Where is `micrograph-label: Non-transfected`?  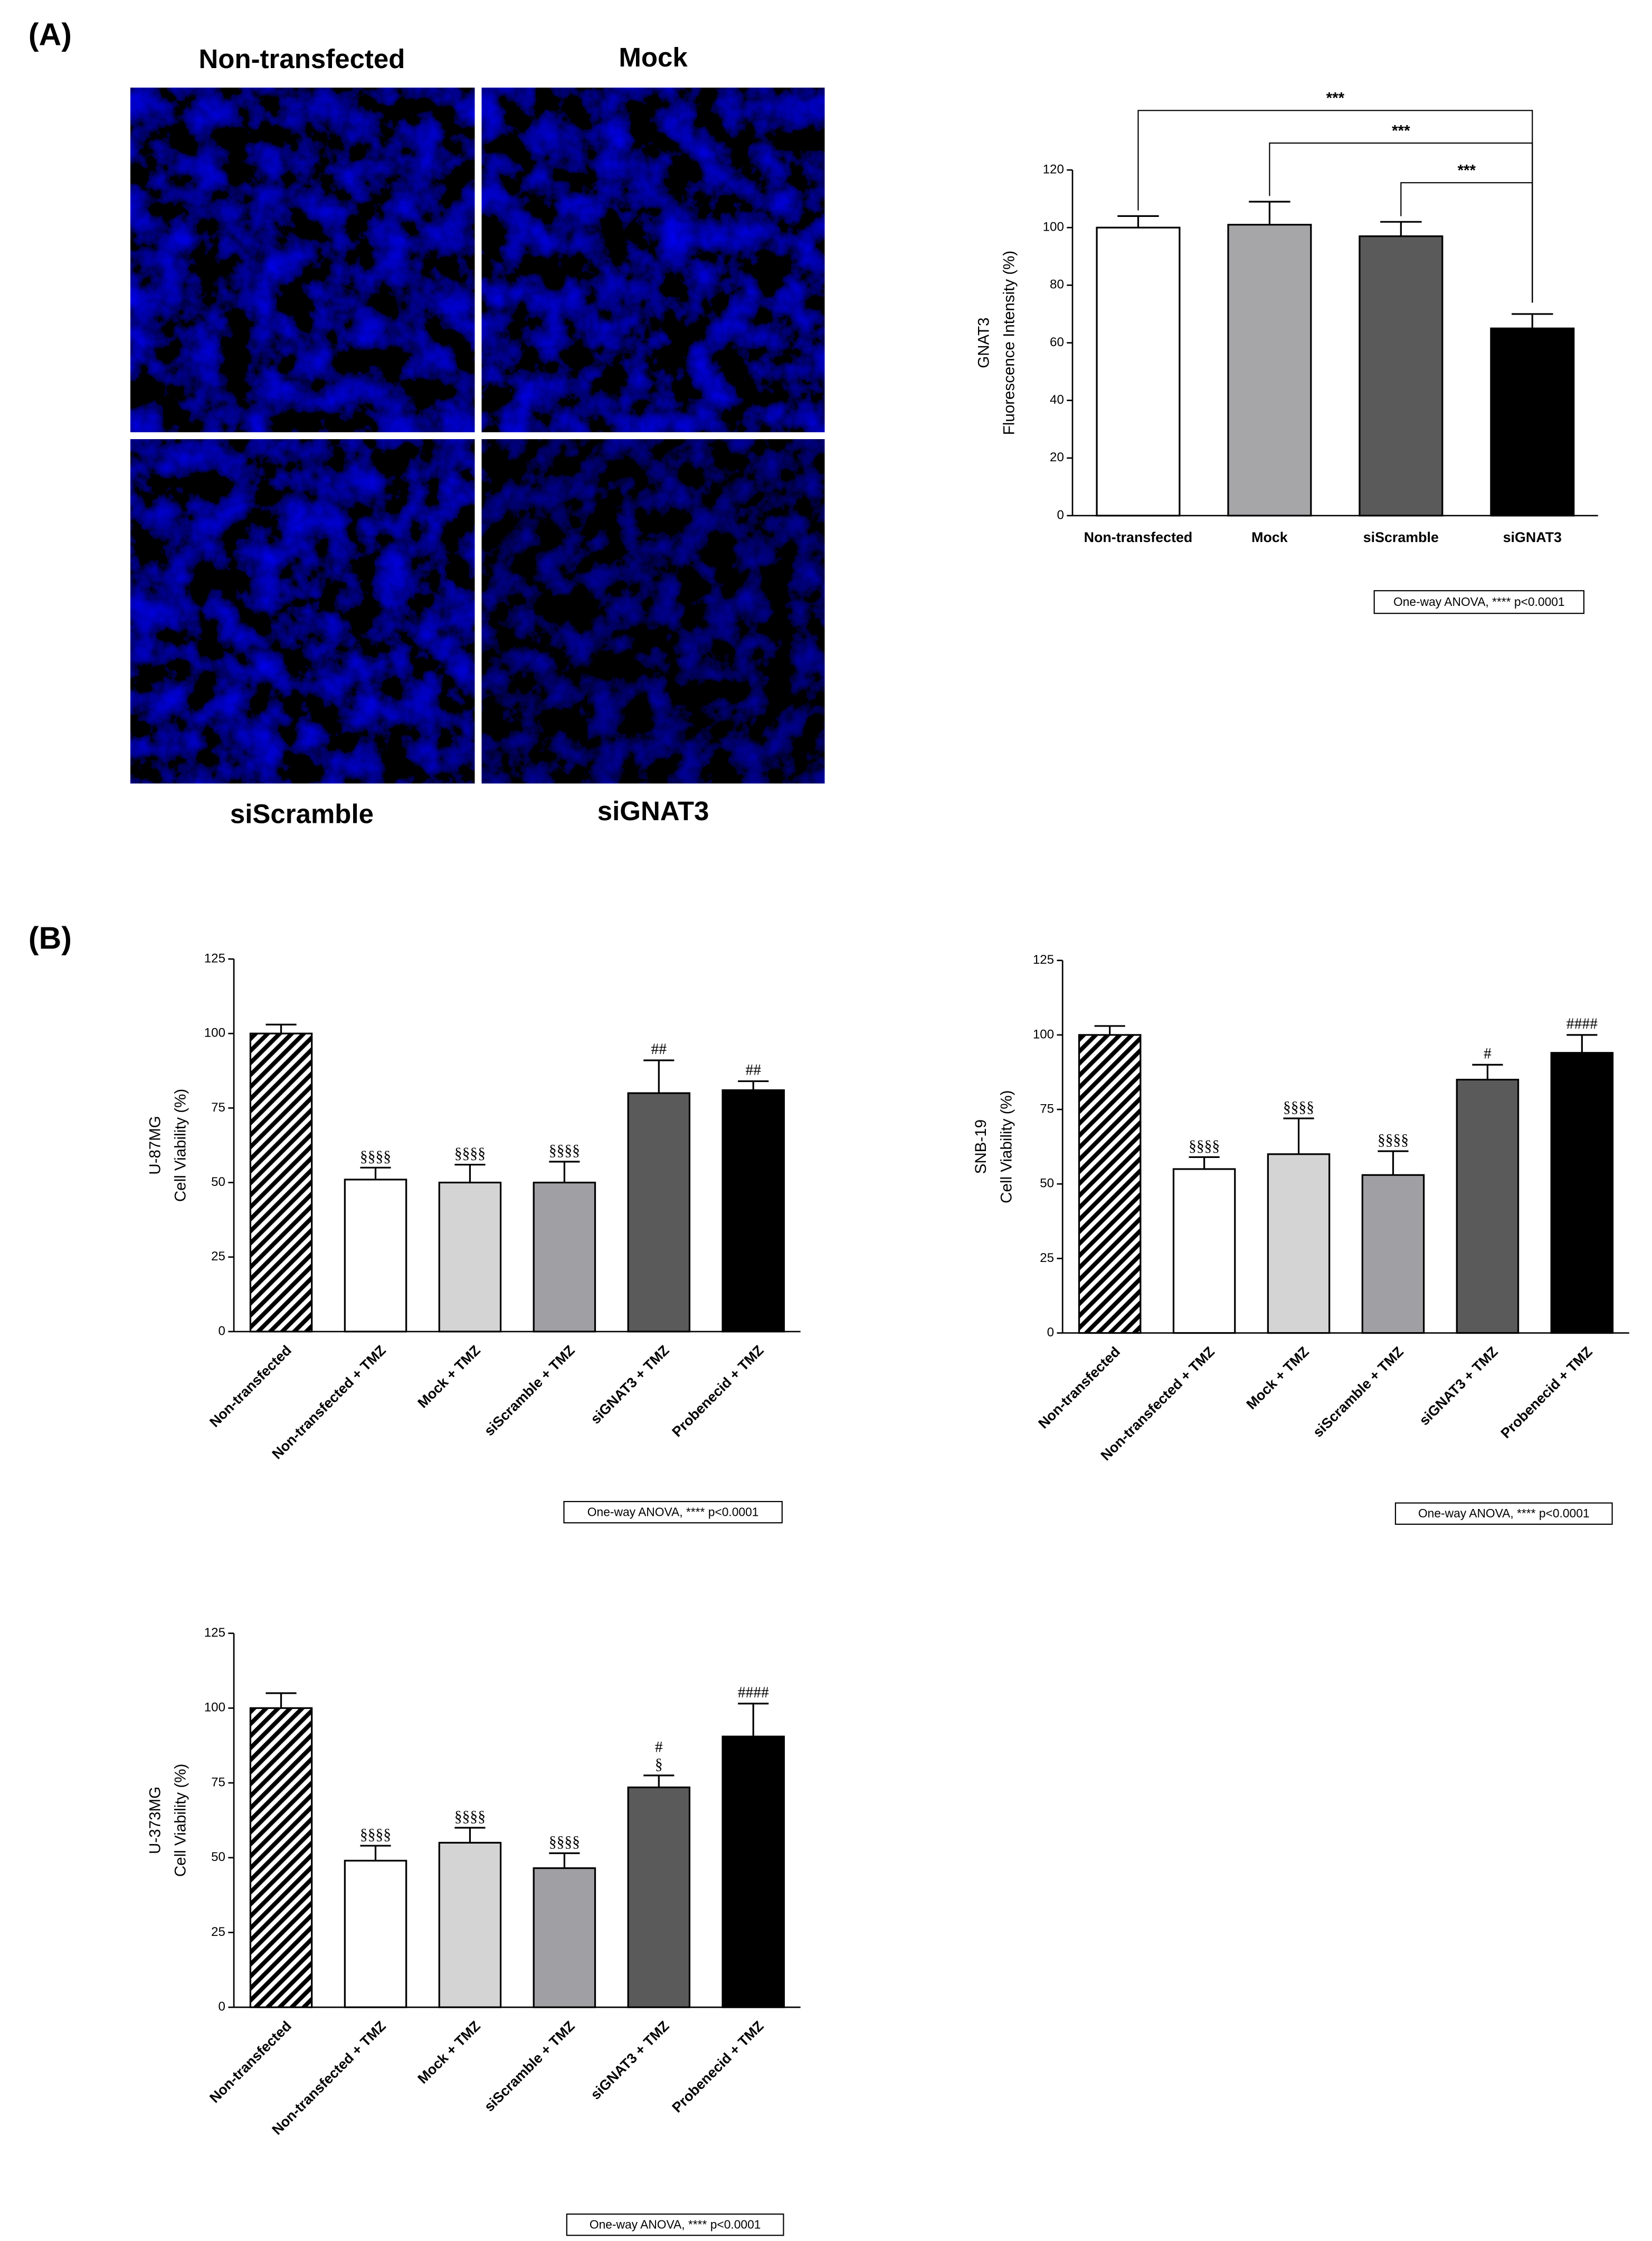 micrograph-label: Non-transfected is located at coordinates (301, 59).